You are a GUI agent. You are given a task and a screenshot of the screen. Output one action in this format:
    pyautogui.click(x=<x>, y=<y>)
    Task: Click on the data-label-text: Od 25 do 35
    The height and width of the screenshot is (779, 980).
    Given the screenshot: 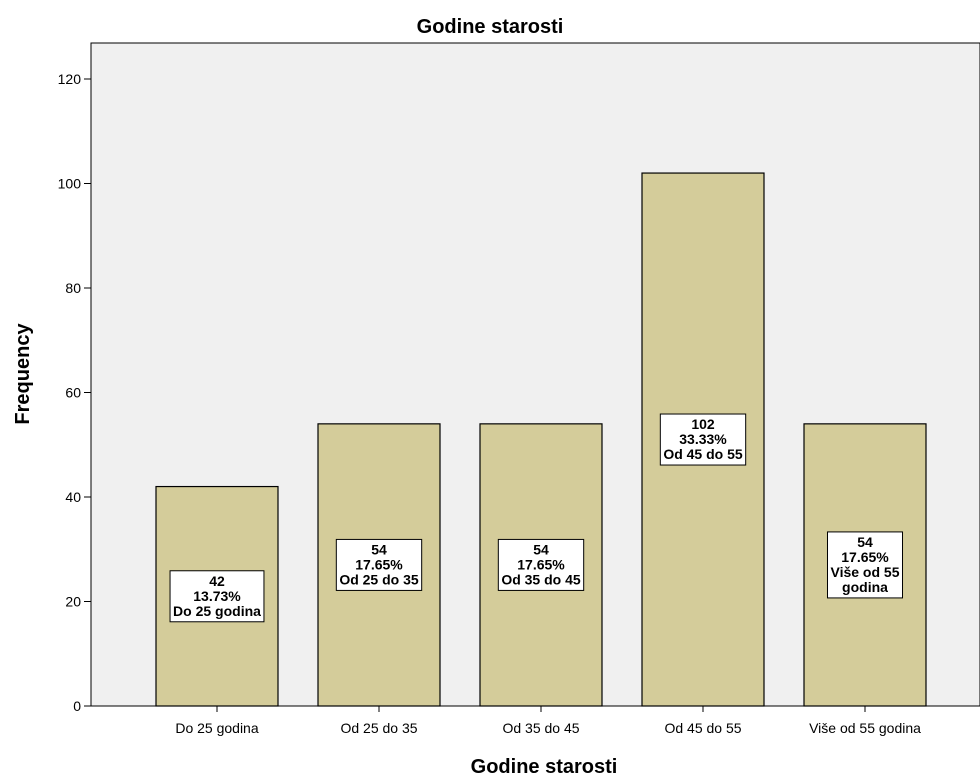 What is the action you would take?
    pyautogui.click(x=379, y=579)
    